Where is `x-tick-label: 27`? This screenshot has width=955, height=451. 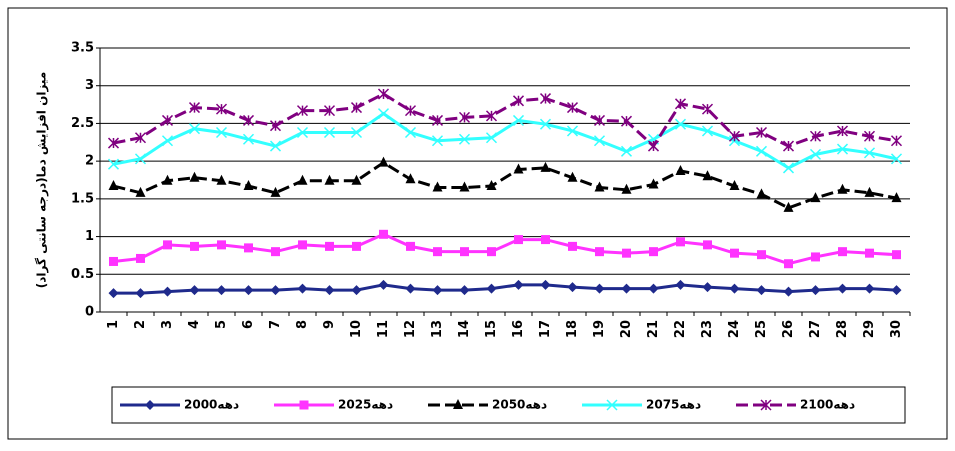
x-tick-label: 27 is located at coordinates (815, 329).